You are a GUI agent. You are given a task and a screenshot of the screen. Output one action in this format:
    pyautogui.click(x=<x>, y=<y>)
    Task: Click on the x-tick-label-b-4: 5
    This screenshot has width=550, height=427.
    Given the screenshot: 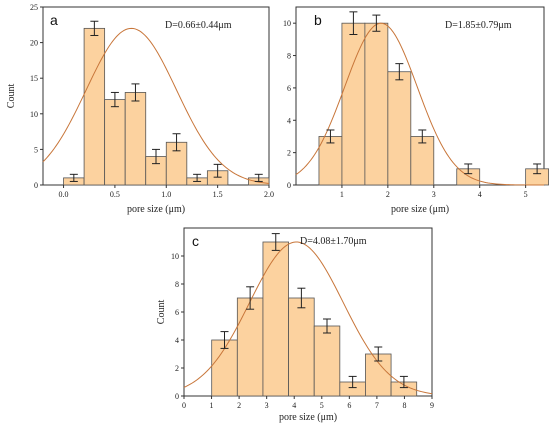 What is the action you would take?
    pyautogui.click(x=526, y=194)
    